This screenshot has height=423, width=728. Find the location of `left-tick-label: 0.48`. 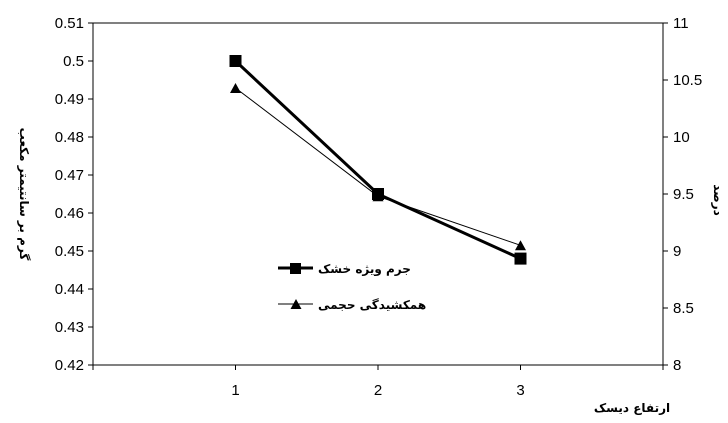

left-tick-label: 0.48 is located at coordinates (69, 137).